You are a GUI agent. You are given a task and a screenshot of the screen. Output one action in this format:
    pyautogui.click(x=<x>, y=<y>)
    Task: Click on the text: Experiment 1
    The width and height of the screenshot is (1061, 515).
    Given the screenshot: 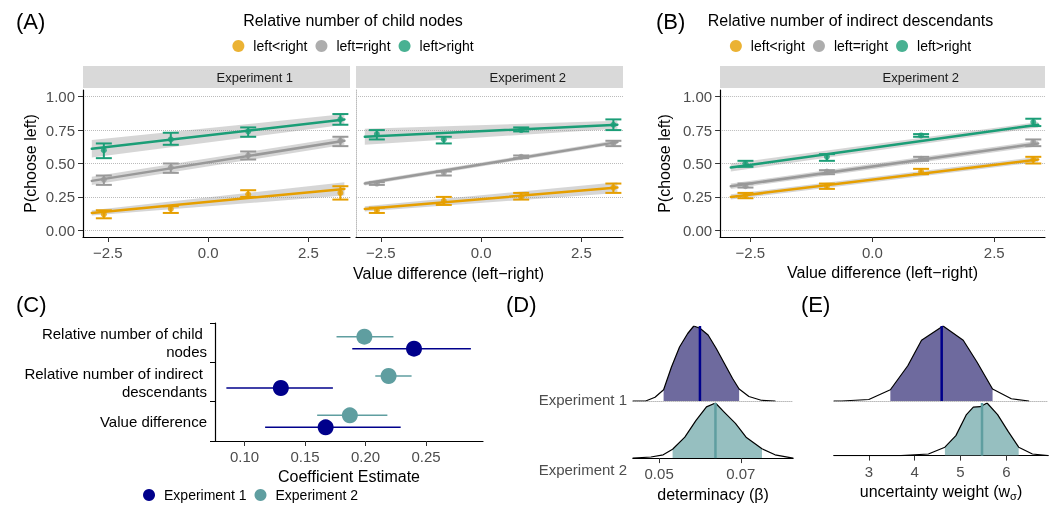 What is the action you would take?
    pyautogui.click(x=582, y=399)
    